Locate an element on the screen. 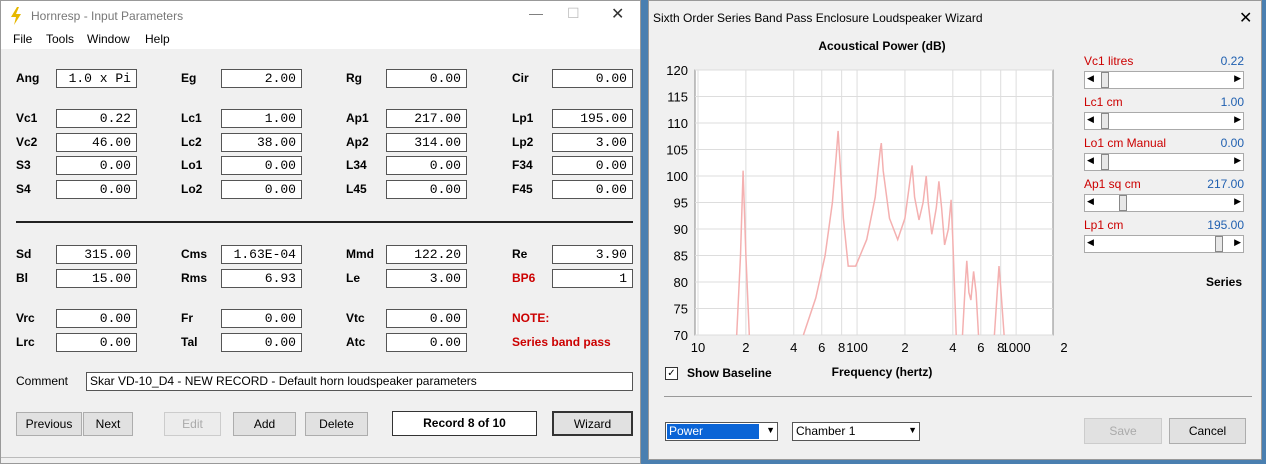 The height and width of the screenshot is (464, 1266). x-tick-label: 2 is located at coordinates (745, 347).